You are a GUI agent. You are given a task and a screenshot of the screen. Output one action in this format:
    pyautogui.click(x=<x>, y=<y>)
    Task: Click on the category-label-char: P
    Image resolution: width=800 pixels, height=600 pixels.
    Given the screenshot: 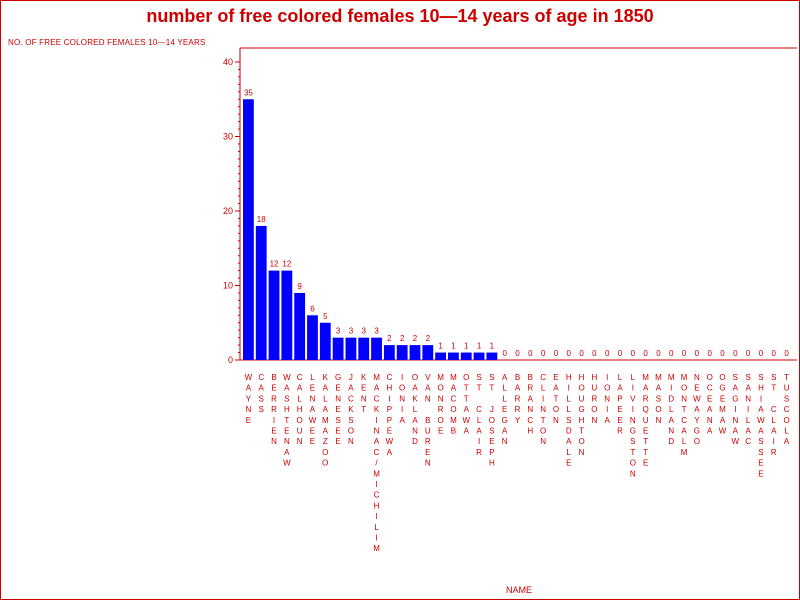 What is the action you would take?
    pyautogui.click(x=389, y=420)
    